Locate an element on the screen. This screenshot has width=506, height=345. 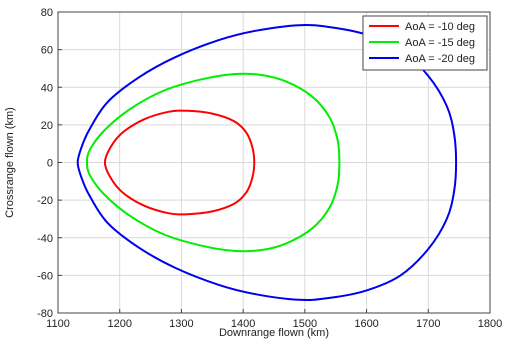
legend-label: AoA = -20 deg is located at coordinates (440, 59).